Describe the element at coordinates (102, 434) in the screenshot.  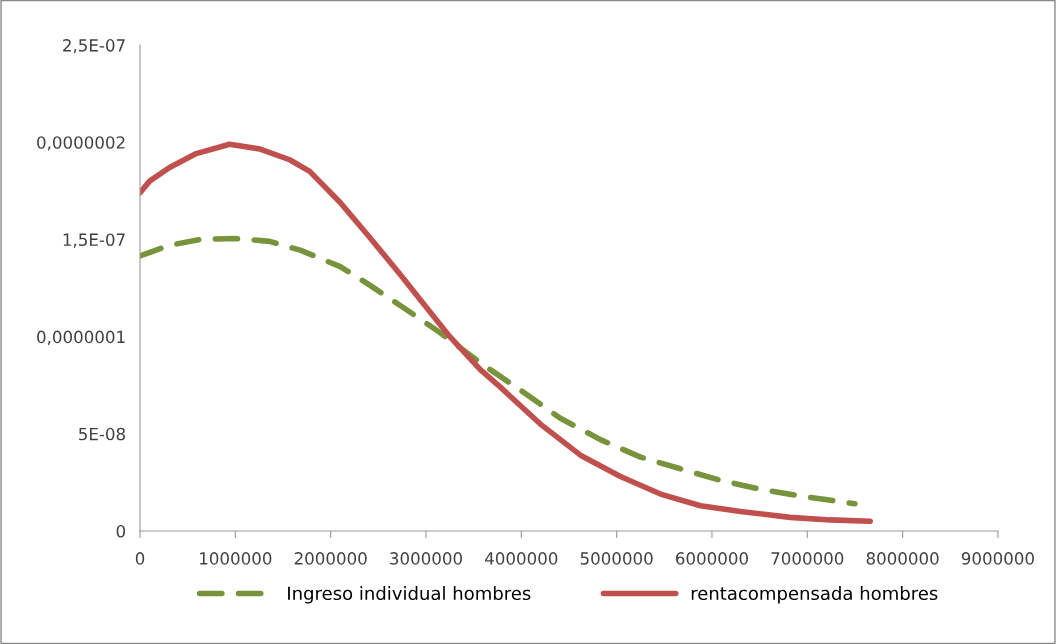
I see `y-tick-label: 5E-08` at that location.